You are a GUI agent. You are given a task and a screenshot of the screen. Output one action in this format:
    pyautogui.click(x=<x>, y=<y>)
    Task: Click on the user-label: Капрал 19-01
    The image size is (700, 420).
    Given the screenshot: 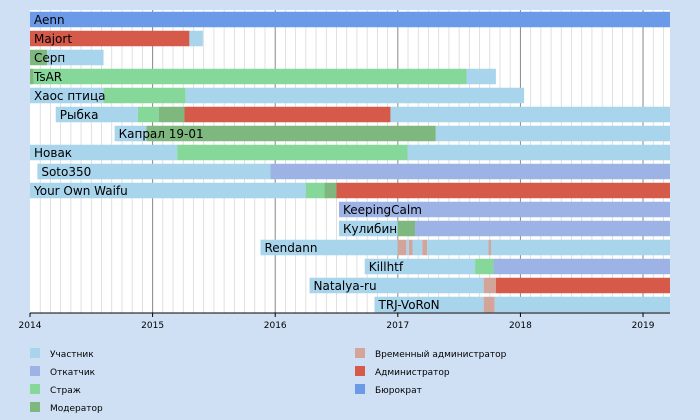 What is the action you would take?
    pyautogui.click(x=161, y=134)
    